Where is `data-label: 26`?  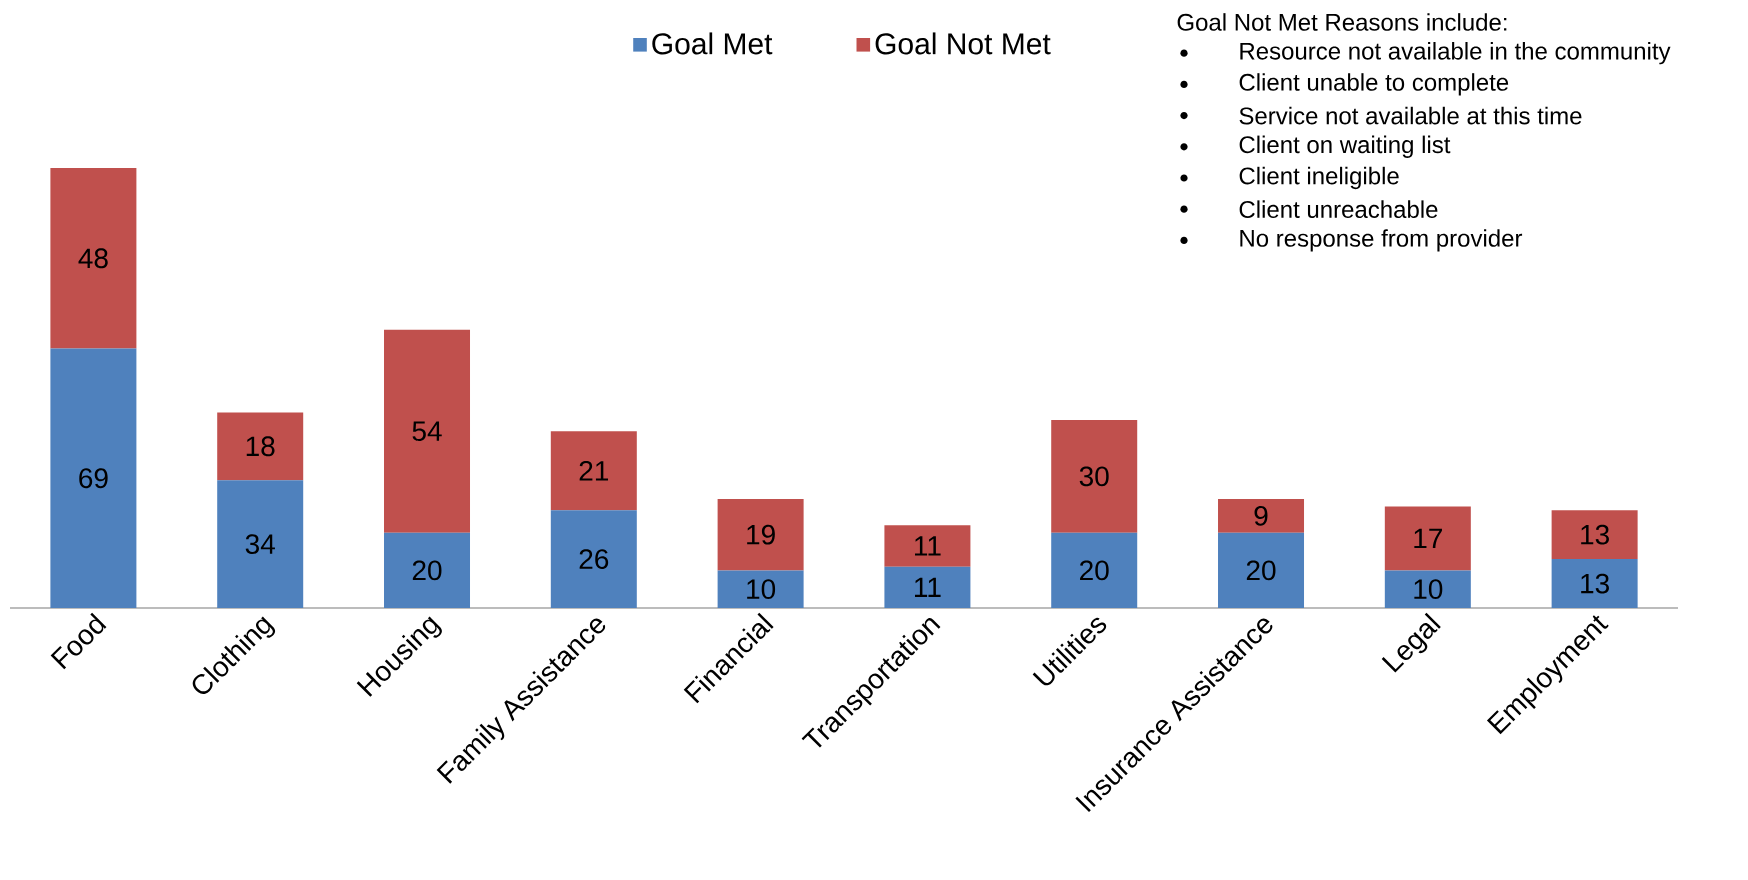
data-label: 26 is located at coordinates (594, 559).